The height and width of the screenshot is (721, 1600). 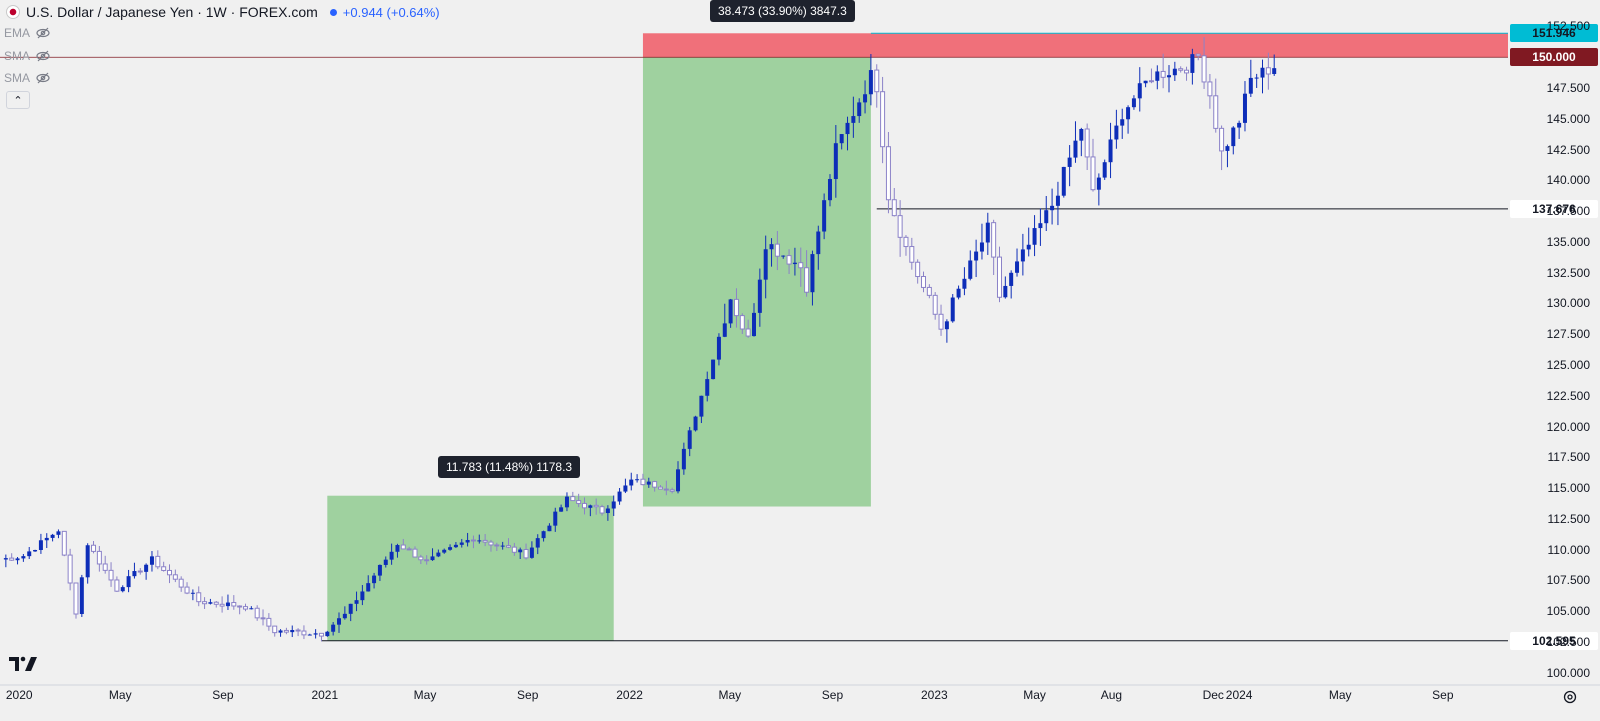 I want to click on price-tick-label: 107.500, so click(x=1568, y=580).